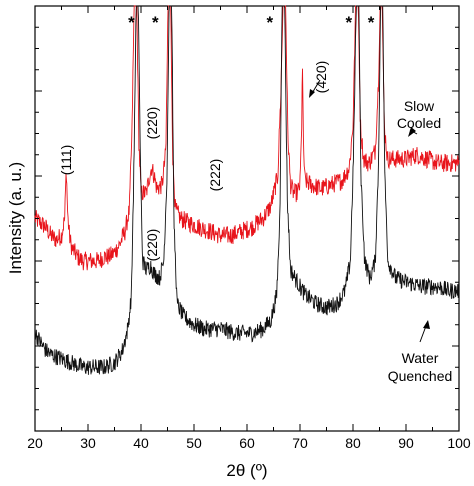 The width and height of the screenshot is (474, 486). What do you see at coordinates (312, 93) in the screenshot?
I see `arrow-420-head` at bounding box center [312, 93].